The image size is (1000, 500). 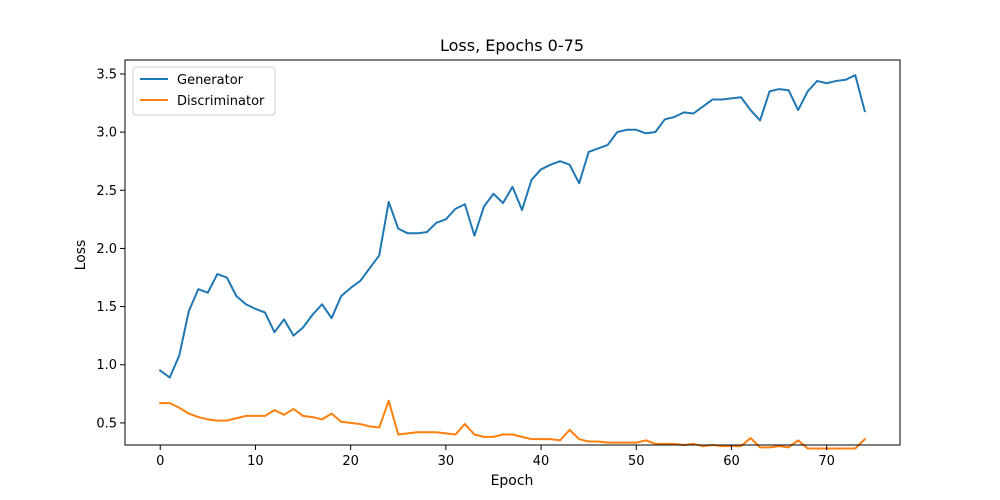 What do you see at coordinates (221, 101) in the screenshot?
I see `legend-label-discriminator: Discriminator` at bounding box center [221, 101].